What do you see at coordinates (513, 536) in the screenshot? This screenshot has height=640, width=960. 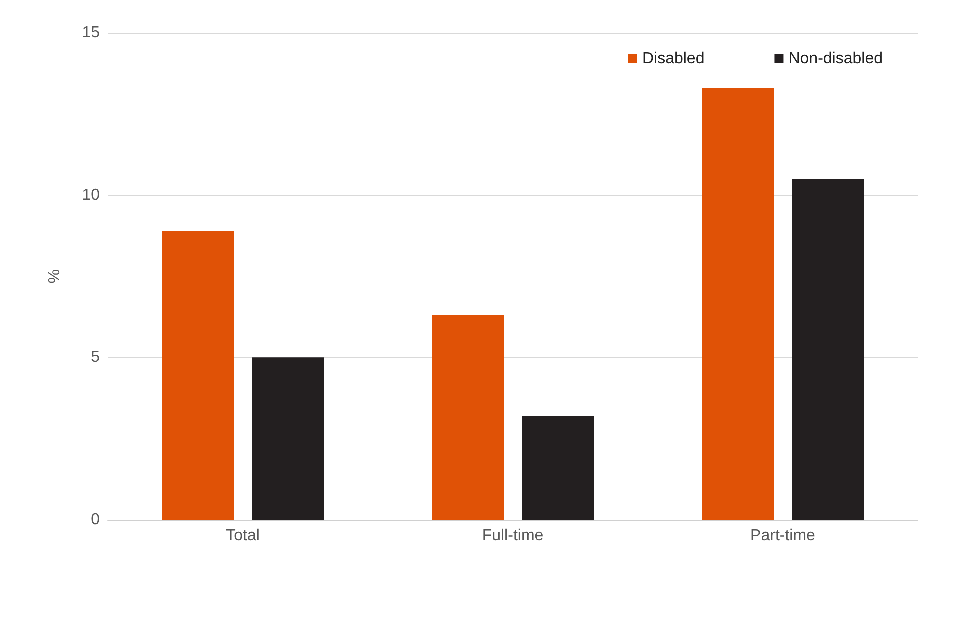 I see `x-tick-label: Full-time` at bounding box center [513, 536].